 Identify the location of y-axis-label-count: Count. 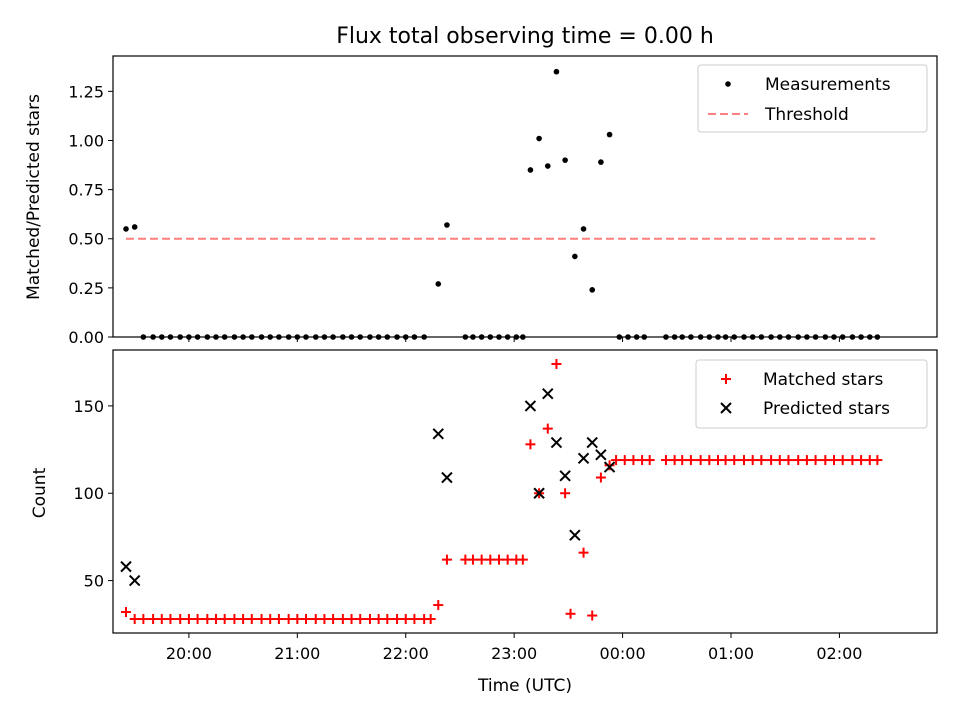
(40, 492).